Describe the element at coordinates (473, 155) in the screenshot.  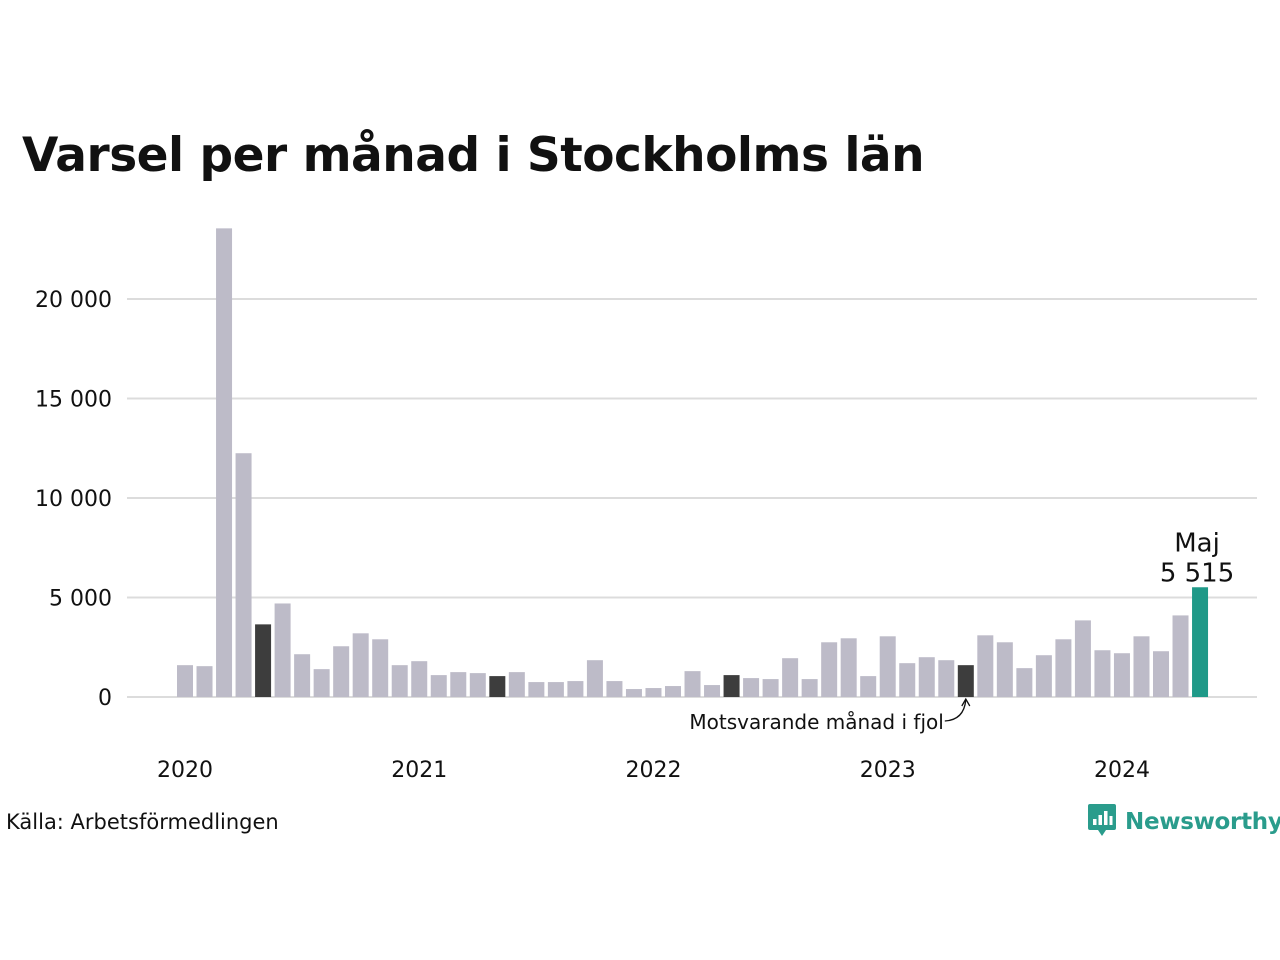
I see `chart-title: Varsel per månad i Stockholms län` at that location.